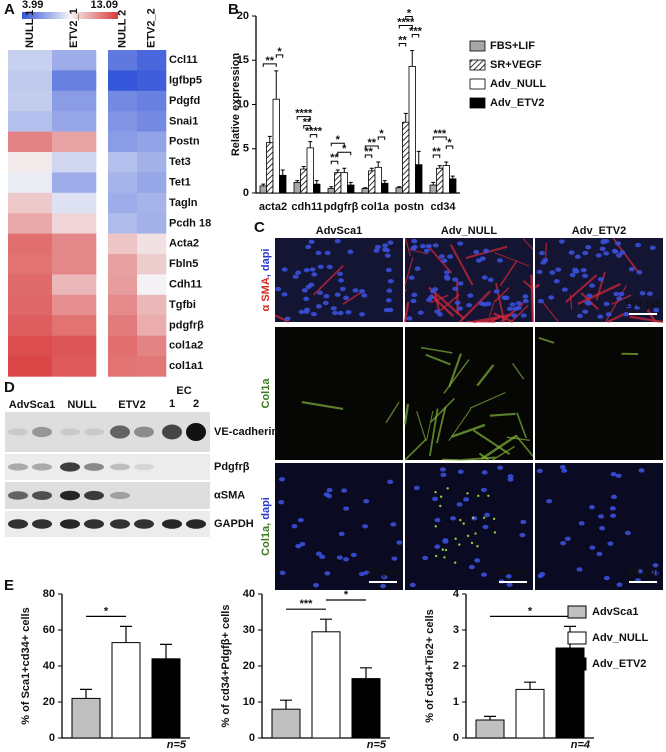 The height and width of the screenshot is (752, 666). I want to click on y-tick-label: 15, so click(243, 60).